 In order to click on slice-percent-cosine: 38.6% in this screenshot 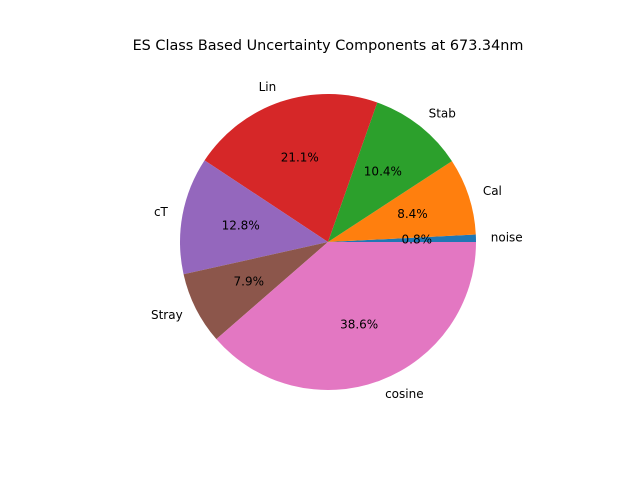, I will do `click(359, 325)`.